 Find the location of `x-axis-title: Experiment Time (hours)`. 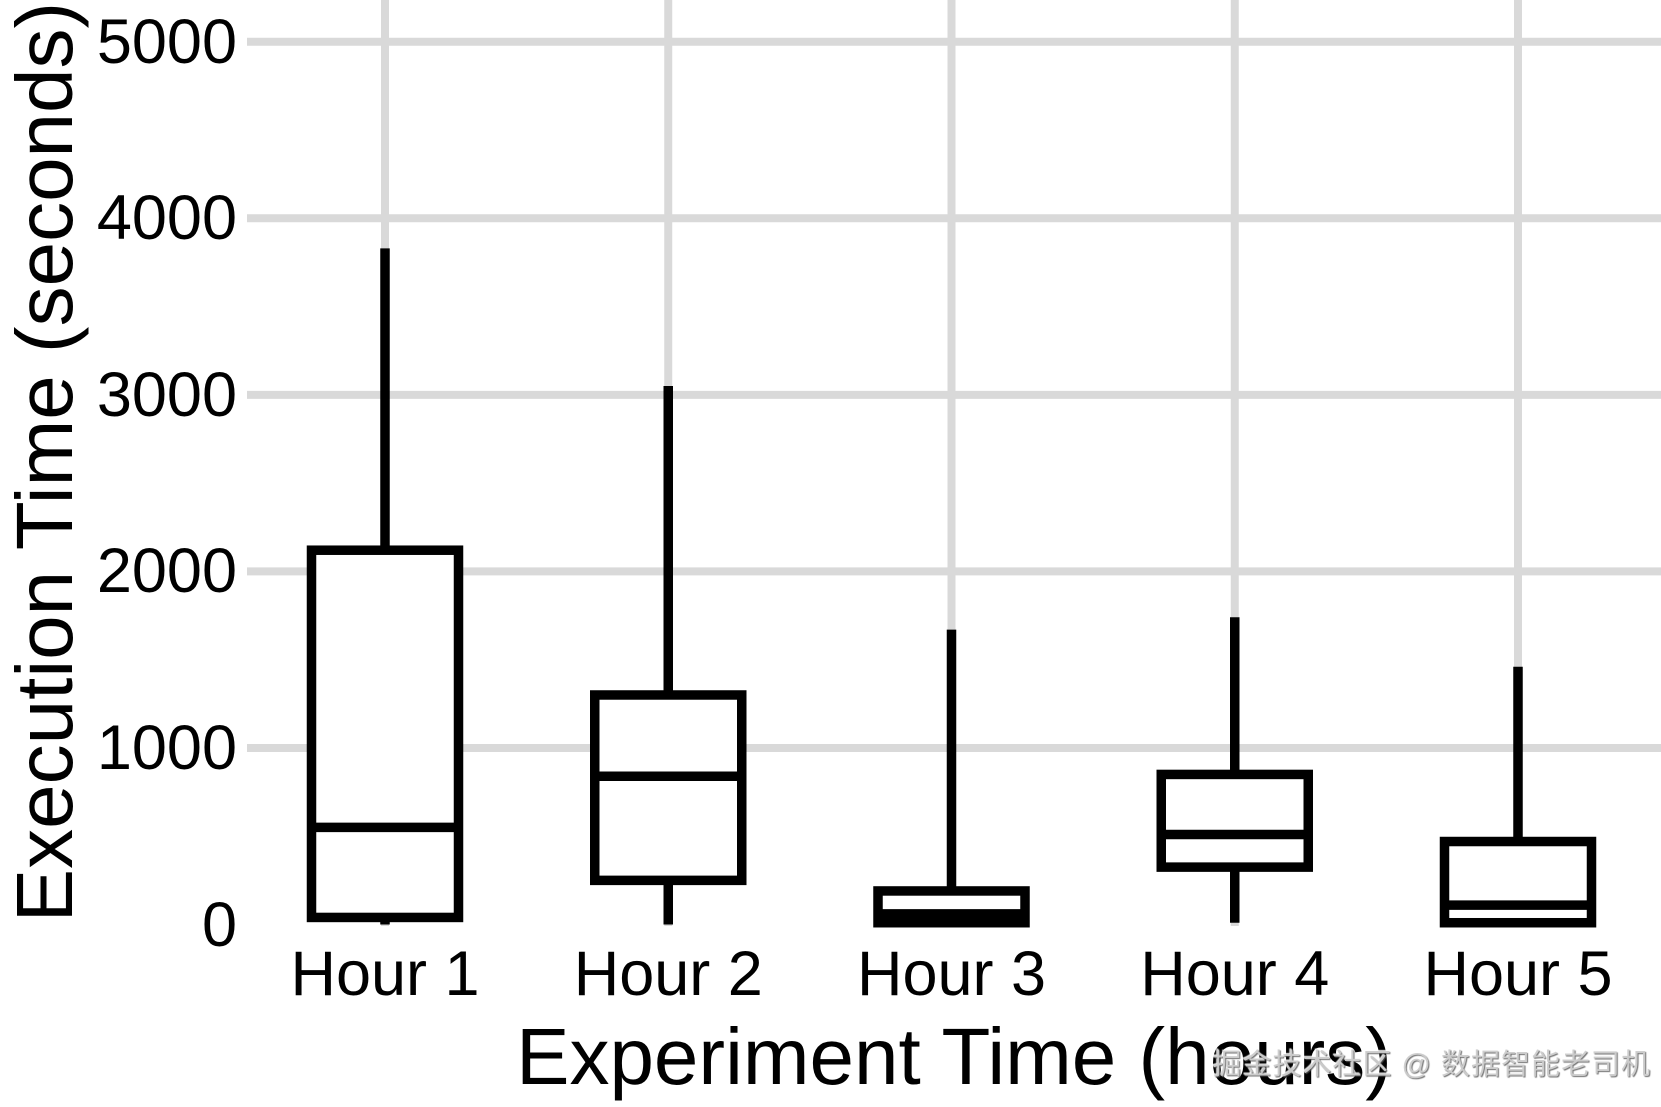

x-axis-title: Experiment Time (hours) is located at coordinates (954, 1056).